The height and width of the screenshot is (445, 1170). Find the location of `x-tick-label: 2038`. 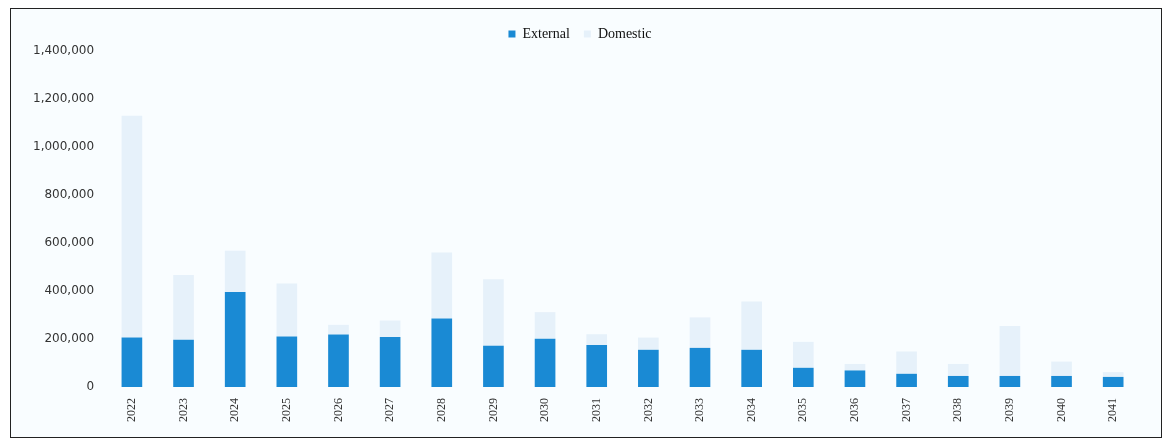

x-tick-label: 2038 is located at coordinates (957, 410).